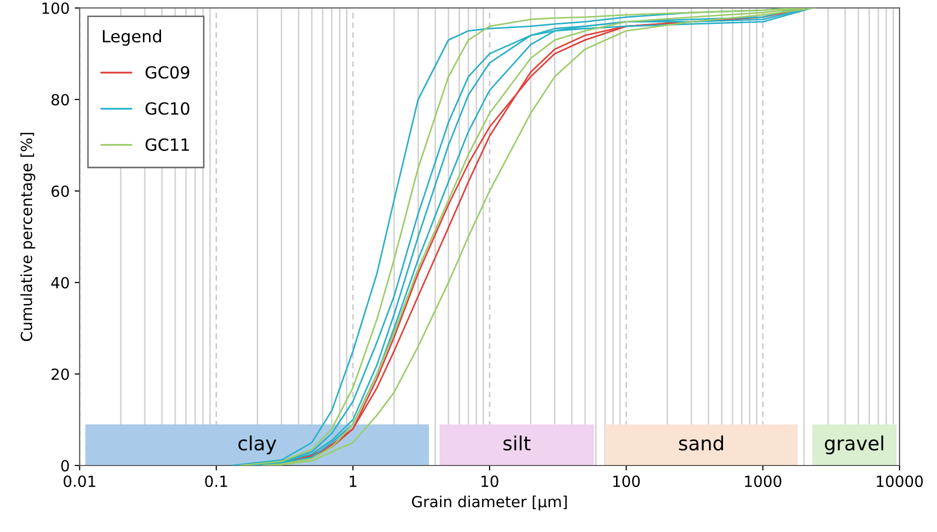 The height and width of the screenshot is (532, 937). What do you see at coordinates (899, 481) in the screenshot?
I see `x-tick-label: 10000` at bounding box center [899, 481].